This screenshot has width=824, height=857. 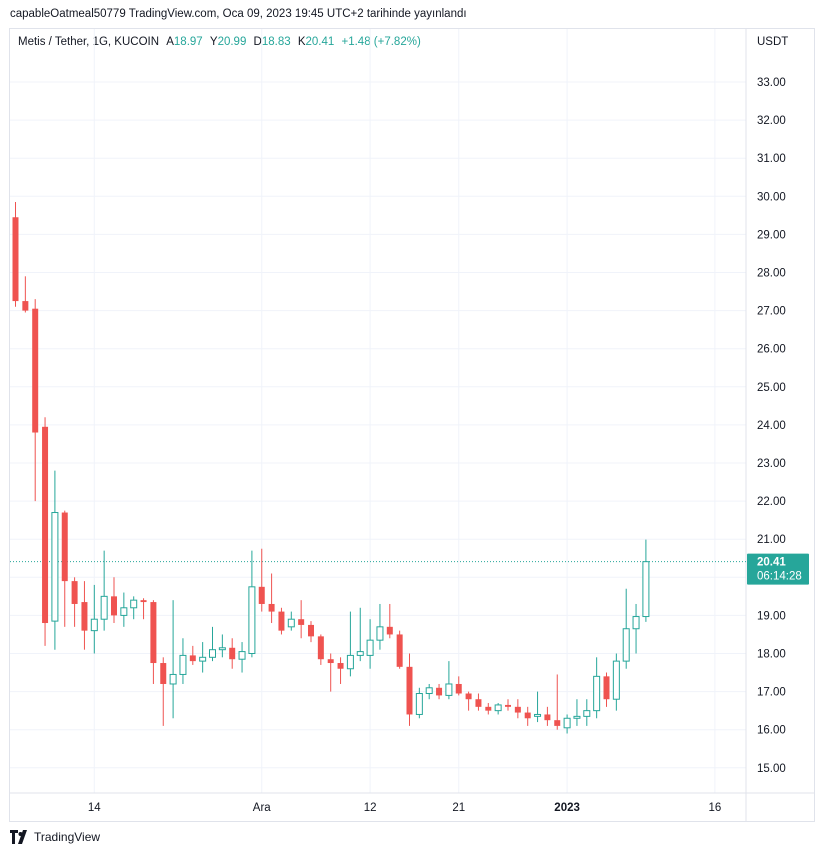 I want to click on brand-name: TradingView, so click(x=67, y=837).